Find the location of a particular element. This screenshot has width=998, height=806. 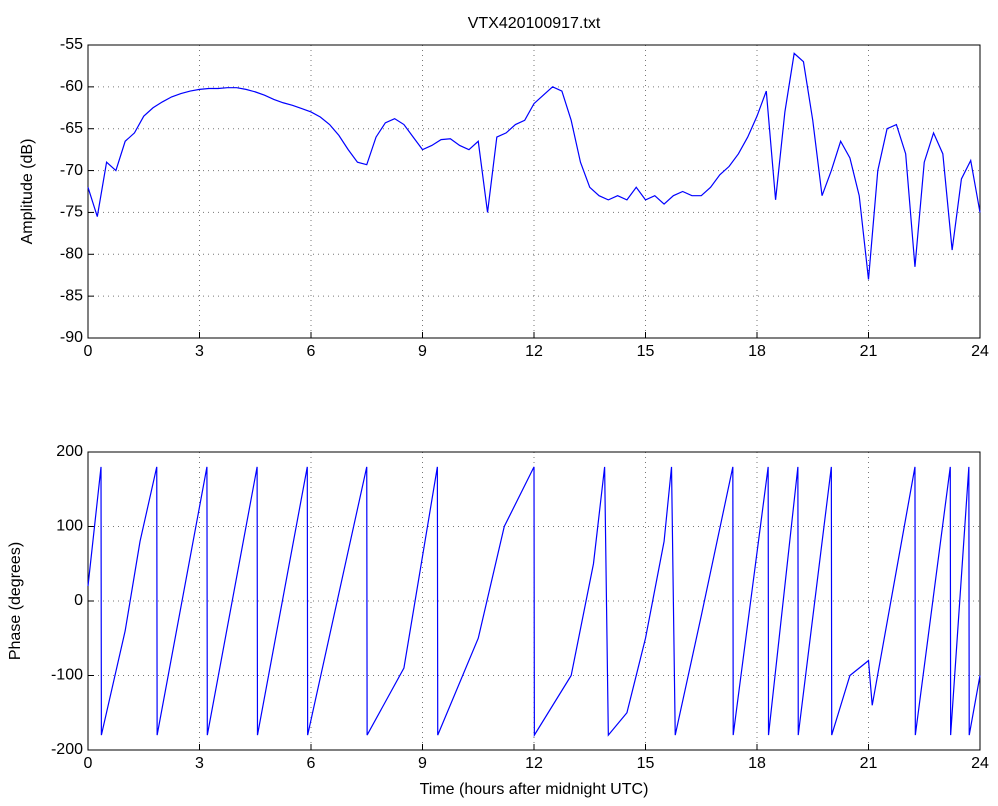

y-tick-label: -70 is located at coordinates (71, 170).